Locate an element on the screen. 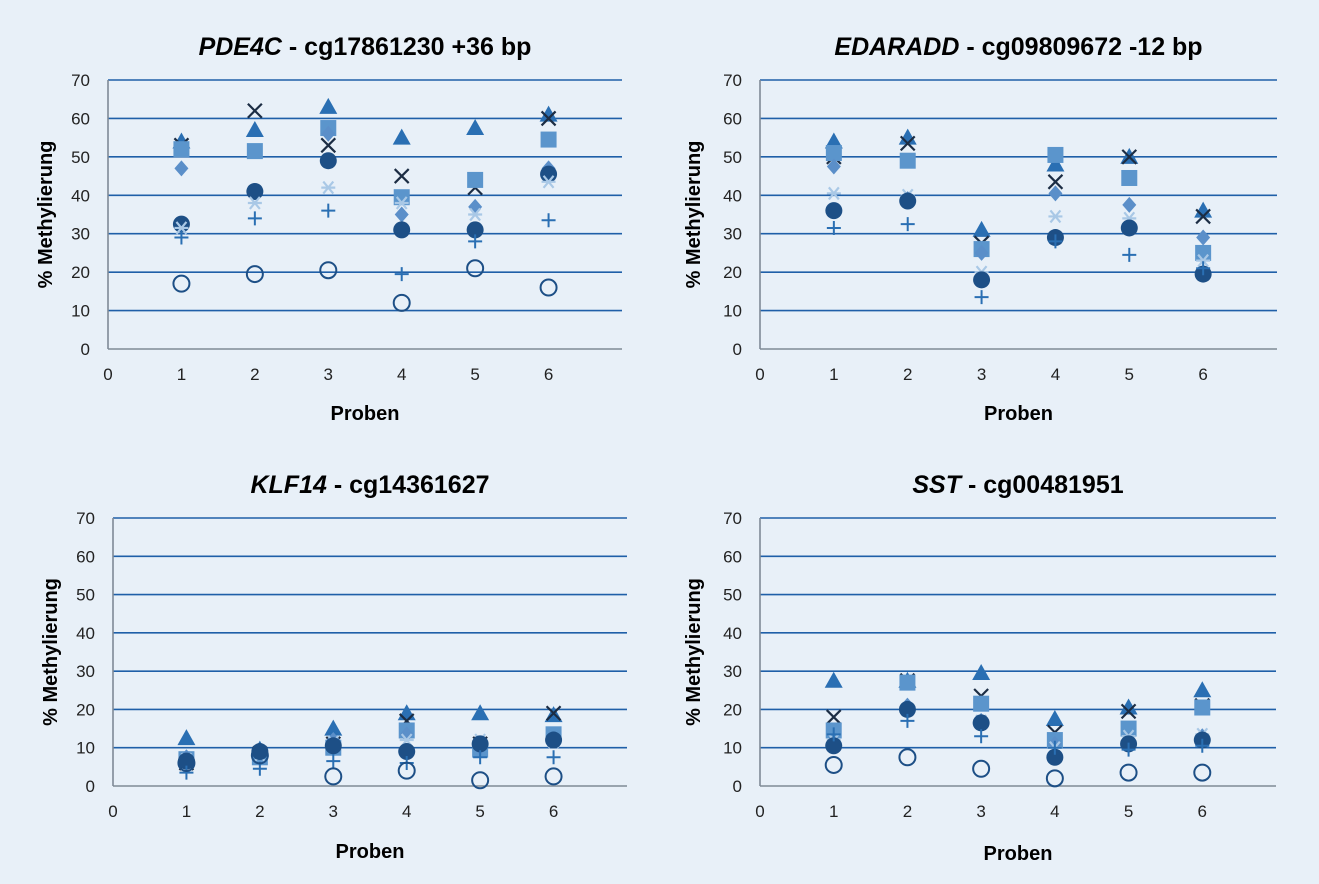 Image resolution: width=1319 pixels, height=884 pixels. x-tick-label: 6 is located at coordinates (553, 811).